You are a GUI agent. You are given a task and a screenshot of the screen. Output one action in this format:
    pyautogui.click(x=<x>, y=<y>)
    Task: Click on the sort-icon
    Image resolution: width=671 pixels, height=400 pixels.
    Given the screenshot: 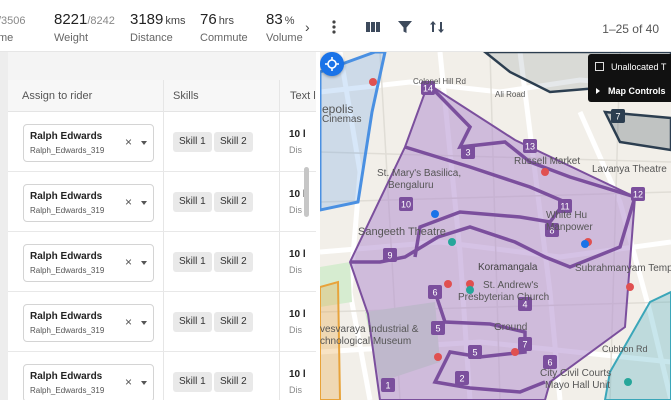 What is the action you would take?
    pyautogui.click(x=437, y=27)
    